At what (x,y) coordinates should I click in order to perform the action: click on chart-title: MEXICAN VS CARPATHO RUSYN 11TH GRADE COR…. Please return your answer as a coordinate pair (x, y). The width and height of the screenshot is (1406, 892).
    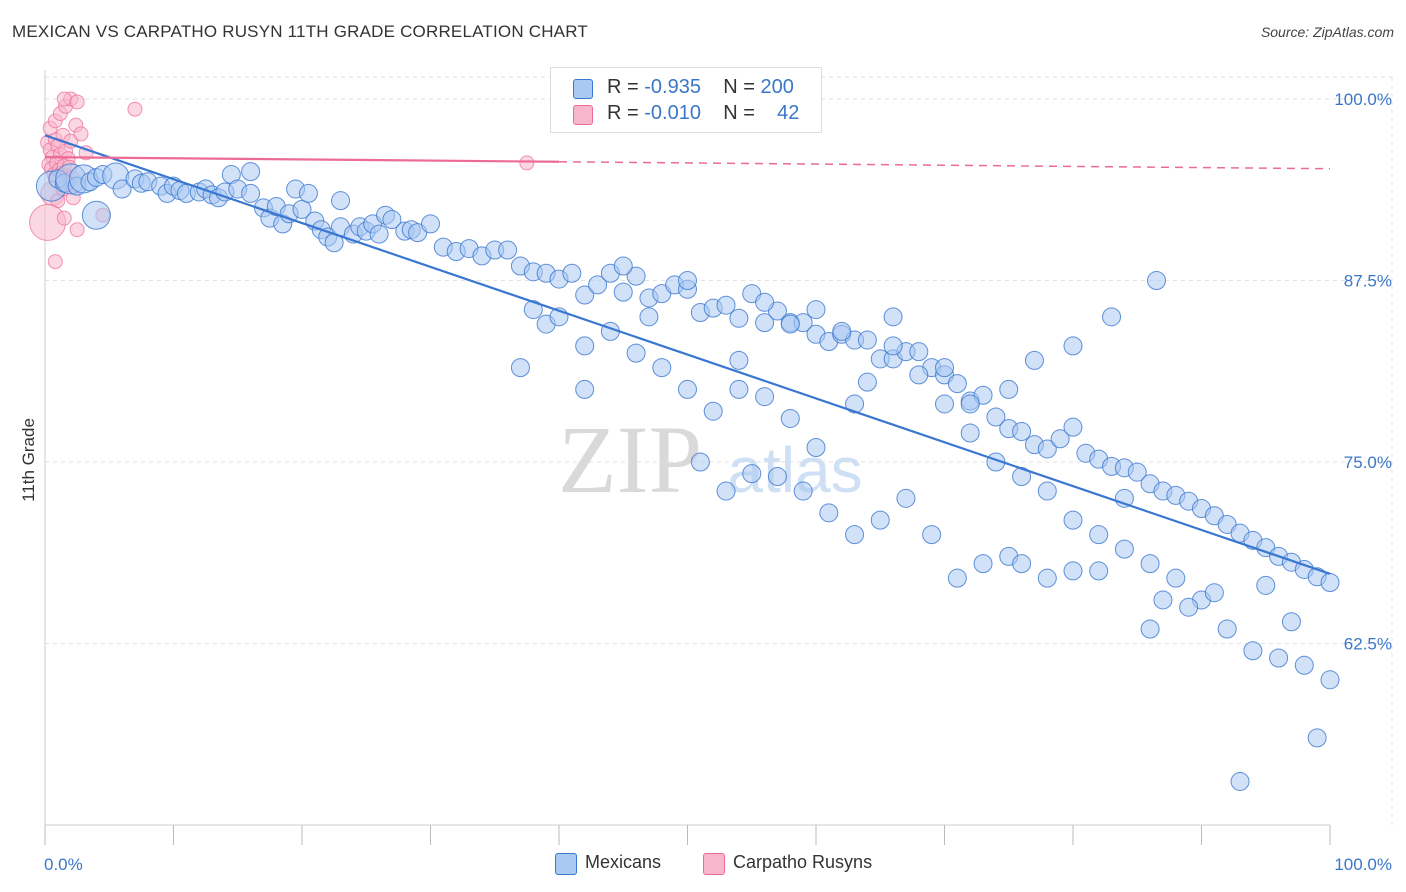
    Looking at the image, I should click on (300, 31).